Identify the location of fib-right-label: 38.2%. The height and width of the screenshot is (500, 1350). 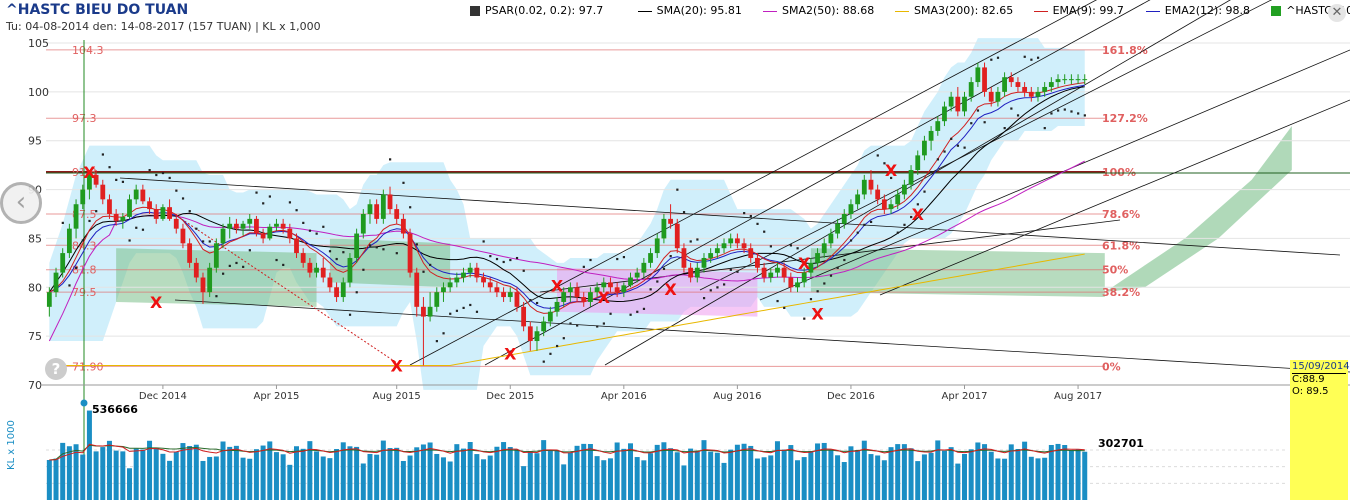
(1121, 292).